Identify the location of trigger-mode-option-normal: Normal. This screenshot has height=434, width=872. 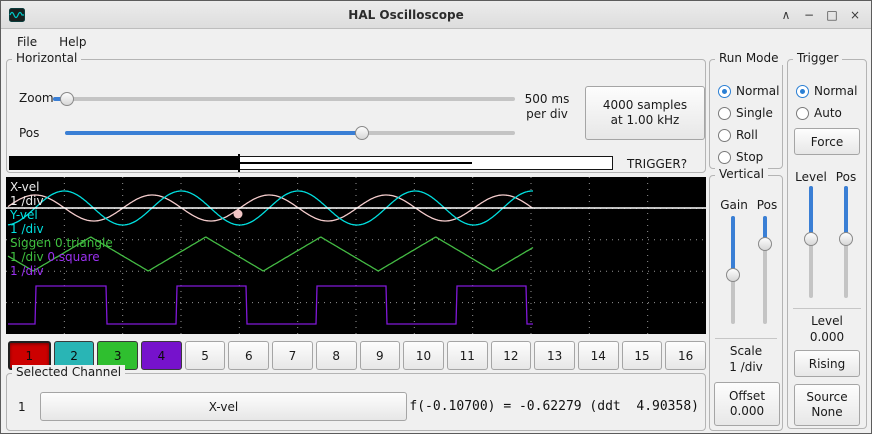
(826, 91).